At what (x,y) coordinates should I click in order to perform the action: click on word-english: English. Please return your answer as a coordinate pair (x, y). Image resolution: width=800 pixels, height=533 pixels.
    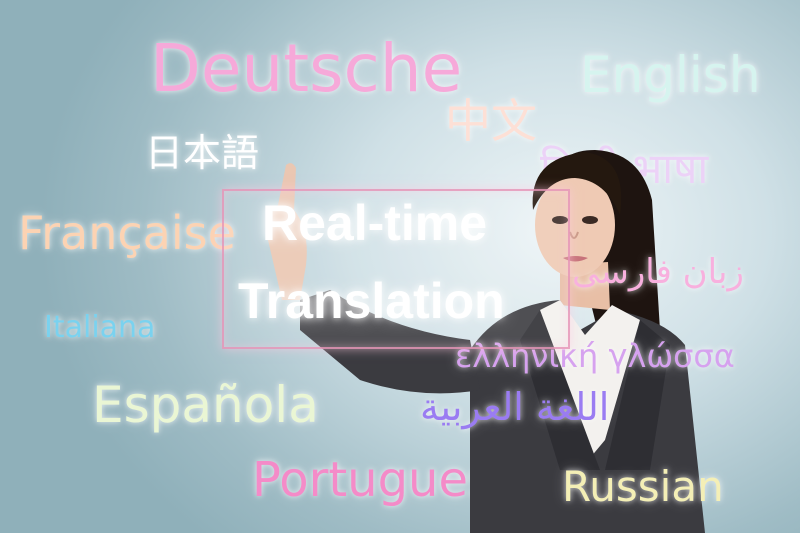
    Looking at the image, I should click on (670, 75).